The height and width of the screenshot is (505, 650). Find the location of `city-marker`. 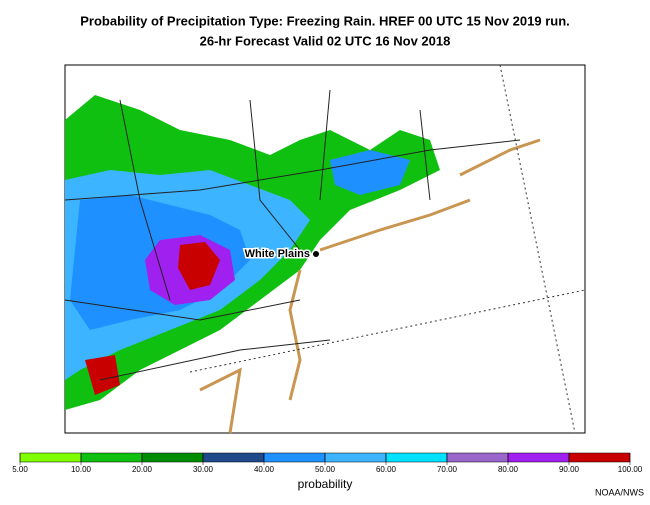

city-marker is located at coordinates (316, 254).